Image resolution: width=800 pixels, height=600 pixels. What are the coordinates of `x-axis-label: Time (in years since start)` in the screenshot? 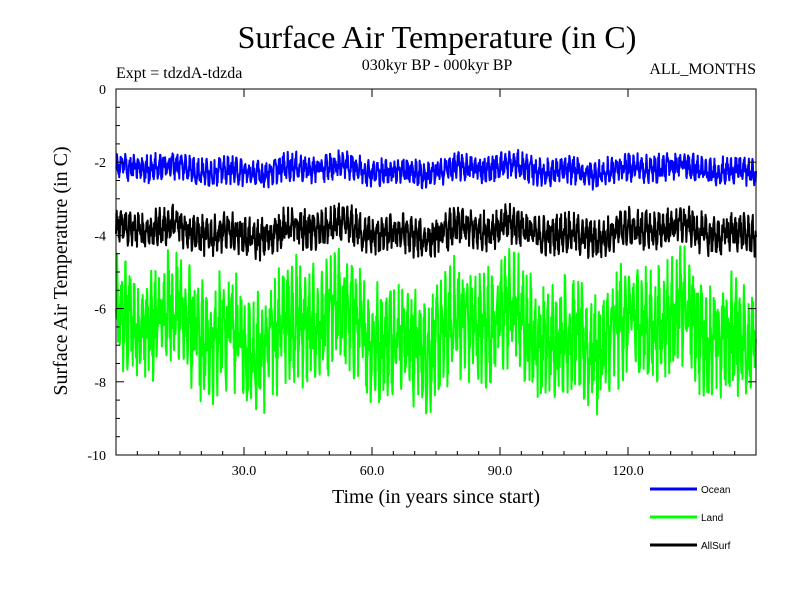 It's located at (436, 497).